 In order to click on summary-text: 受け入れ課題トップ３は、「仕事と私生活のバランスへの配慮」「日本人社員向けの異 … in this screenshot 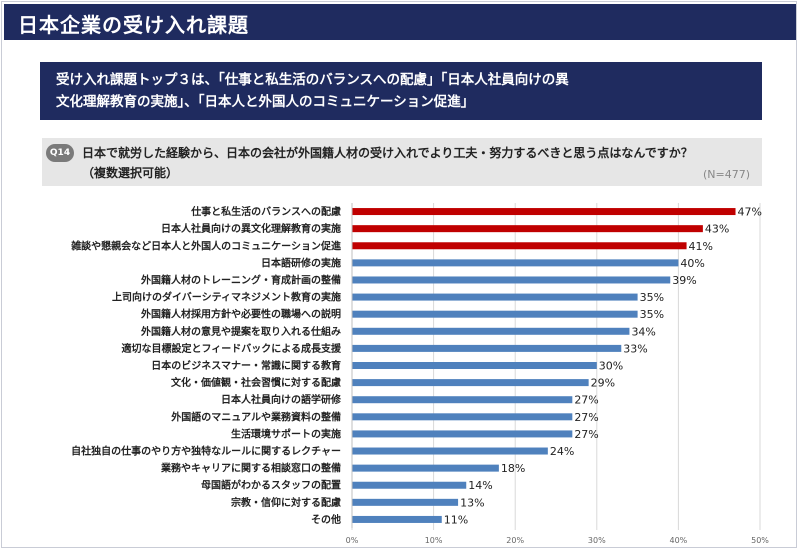, I will do `click(404, 91)`.